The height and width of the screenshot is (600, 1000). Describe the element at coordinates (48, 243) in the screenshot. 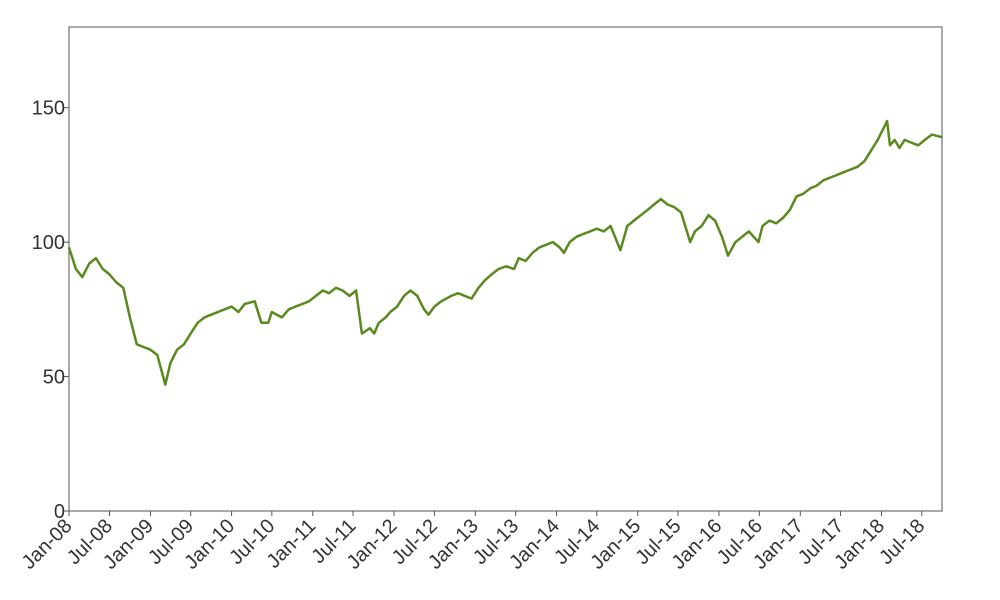

I see `y-tick-label: 100` at that location.